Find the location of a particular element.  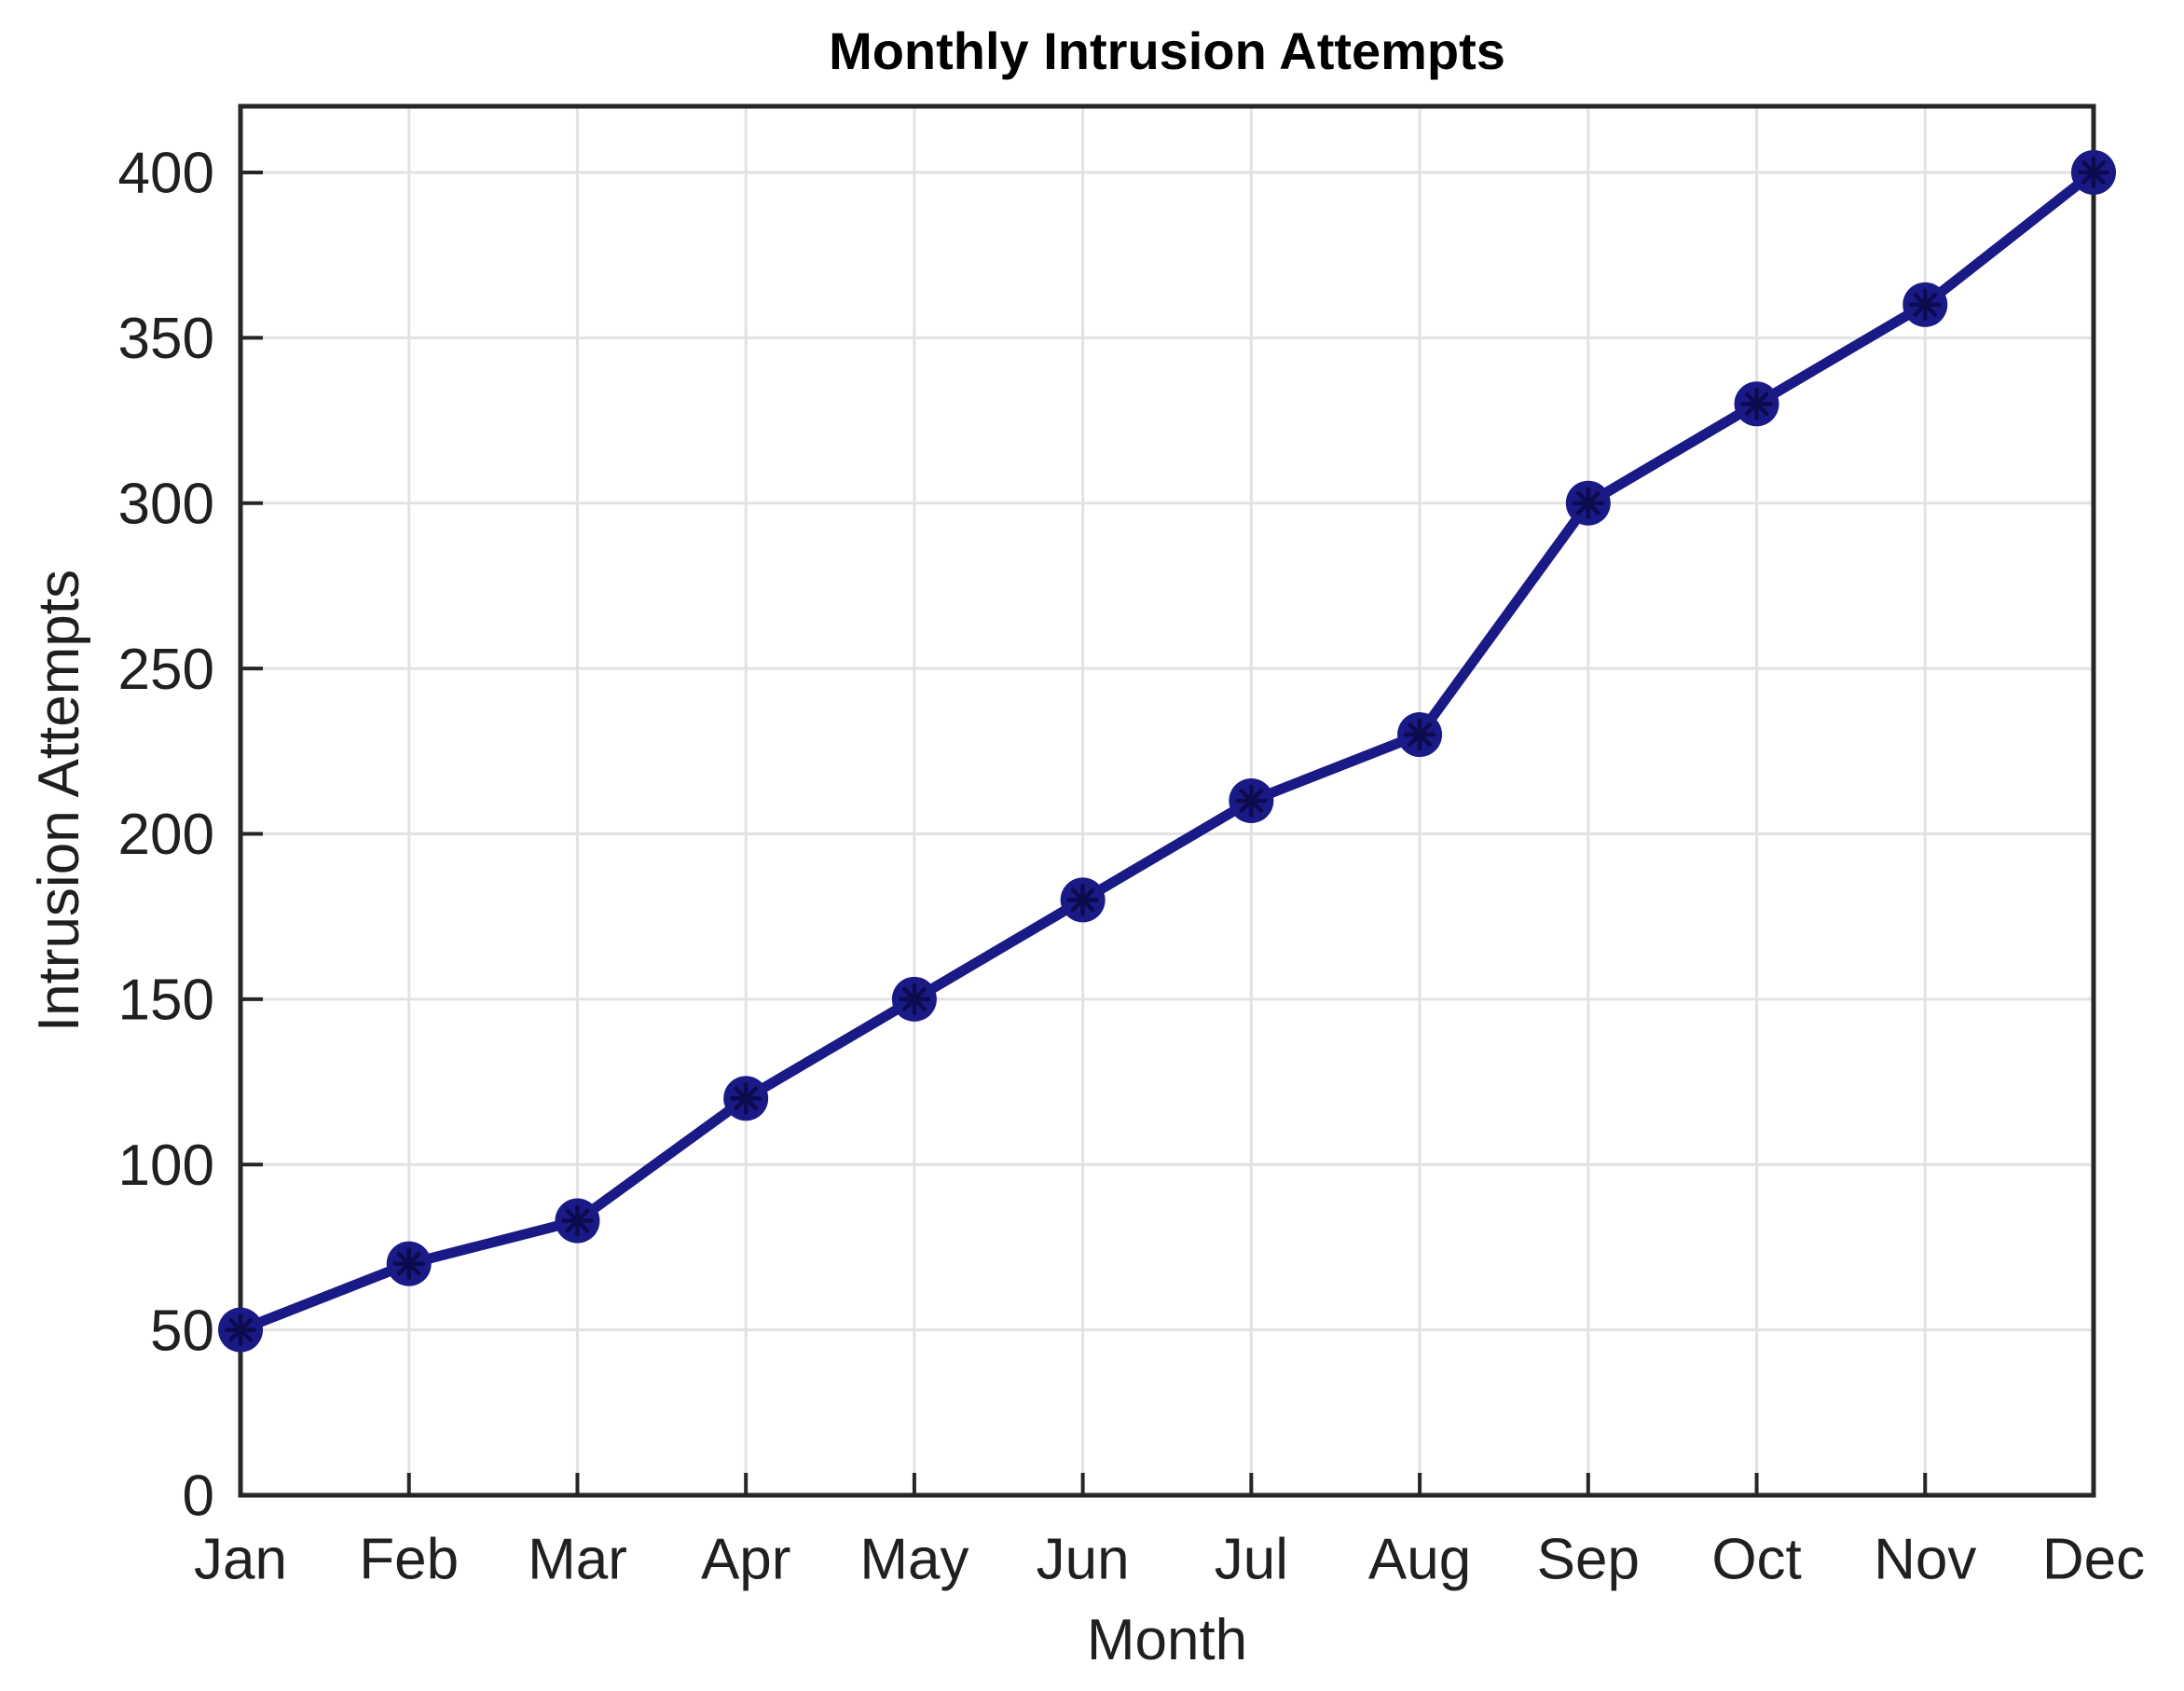

y-tick-label: 50 is located at coordinates (182, 1331).